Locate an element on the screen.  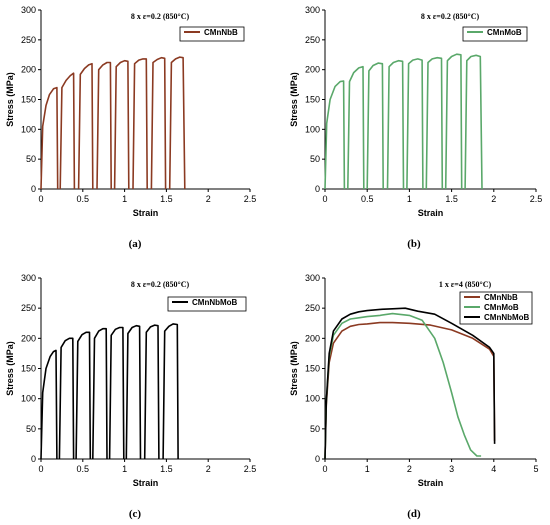
panel-label: (d) is located at coordinates (414, 514).